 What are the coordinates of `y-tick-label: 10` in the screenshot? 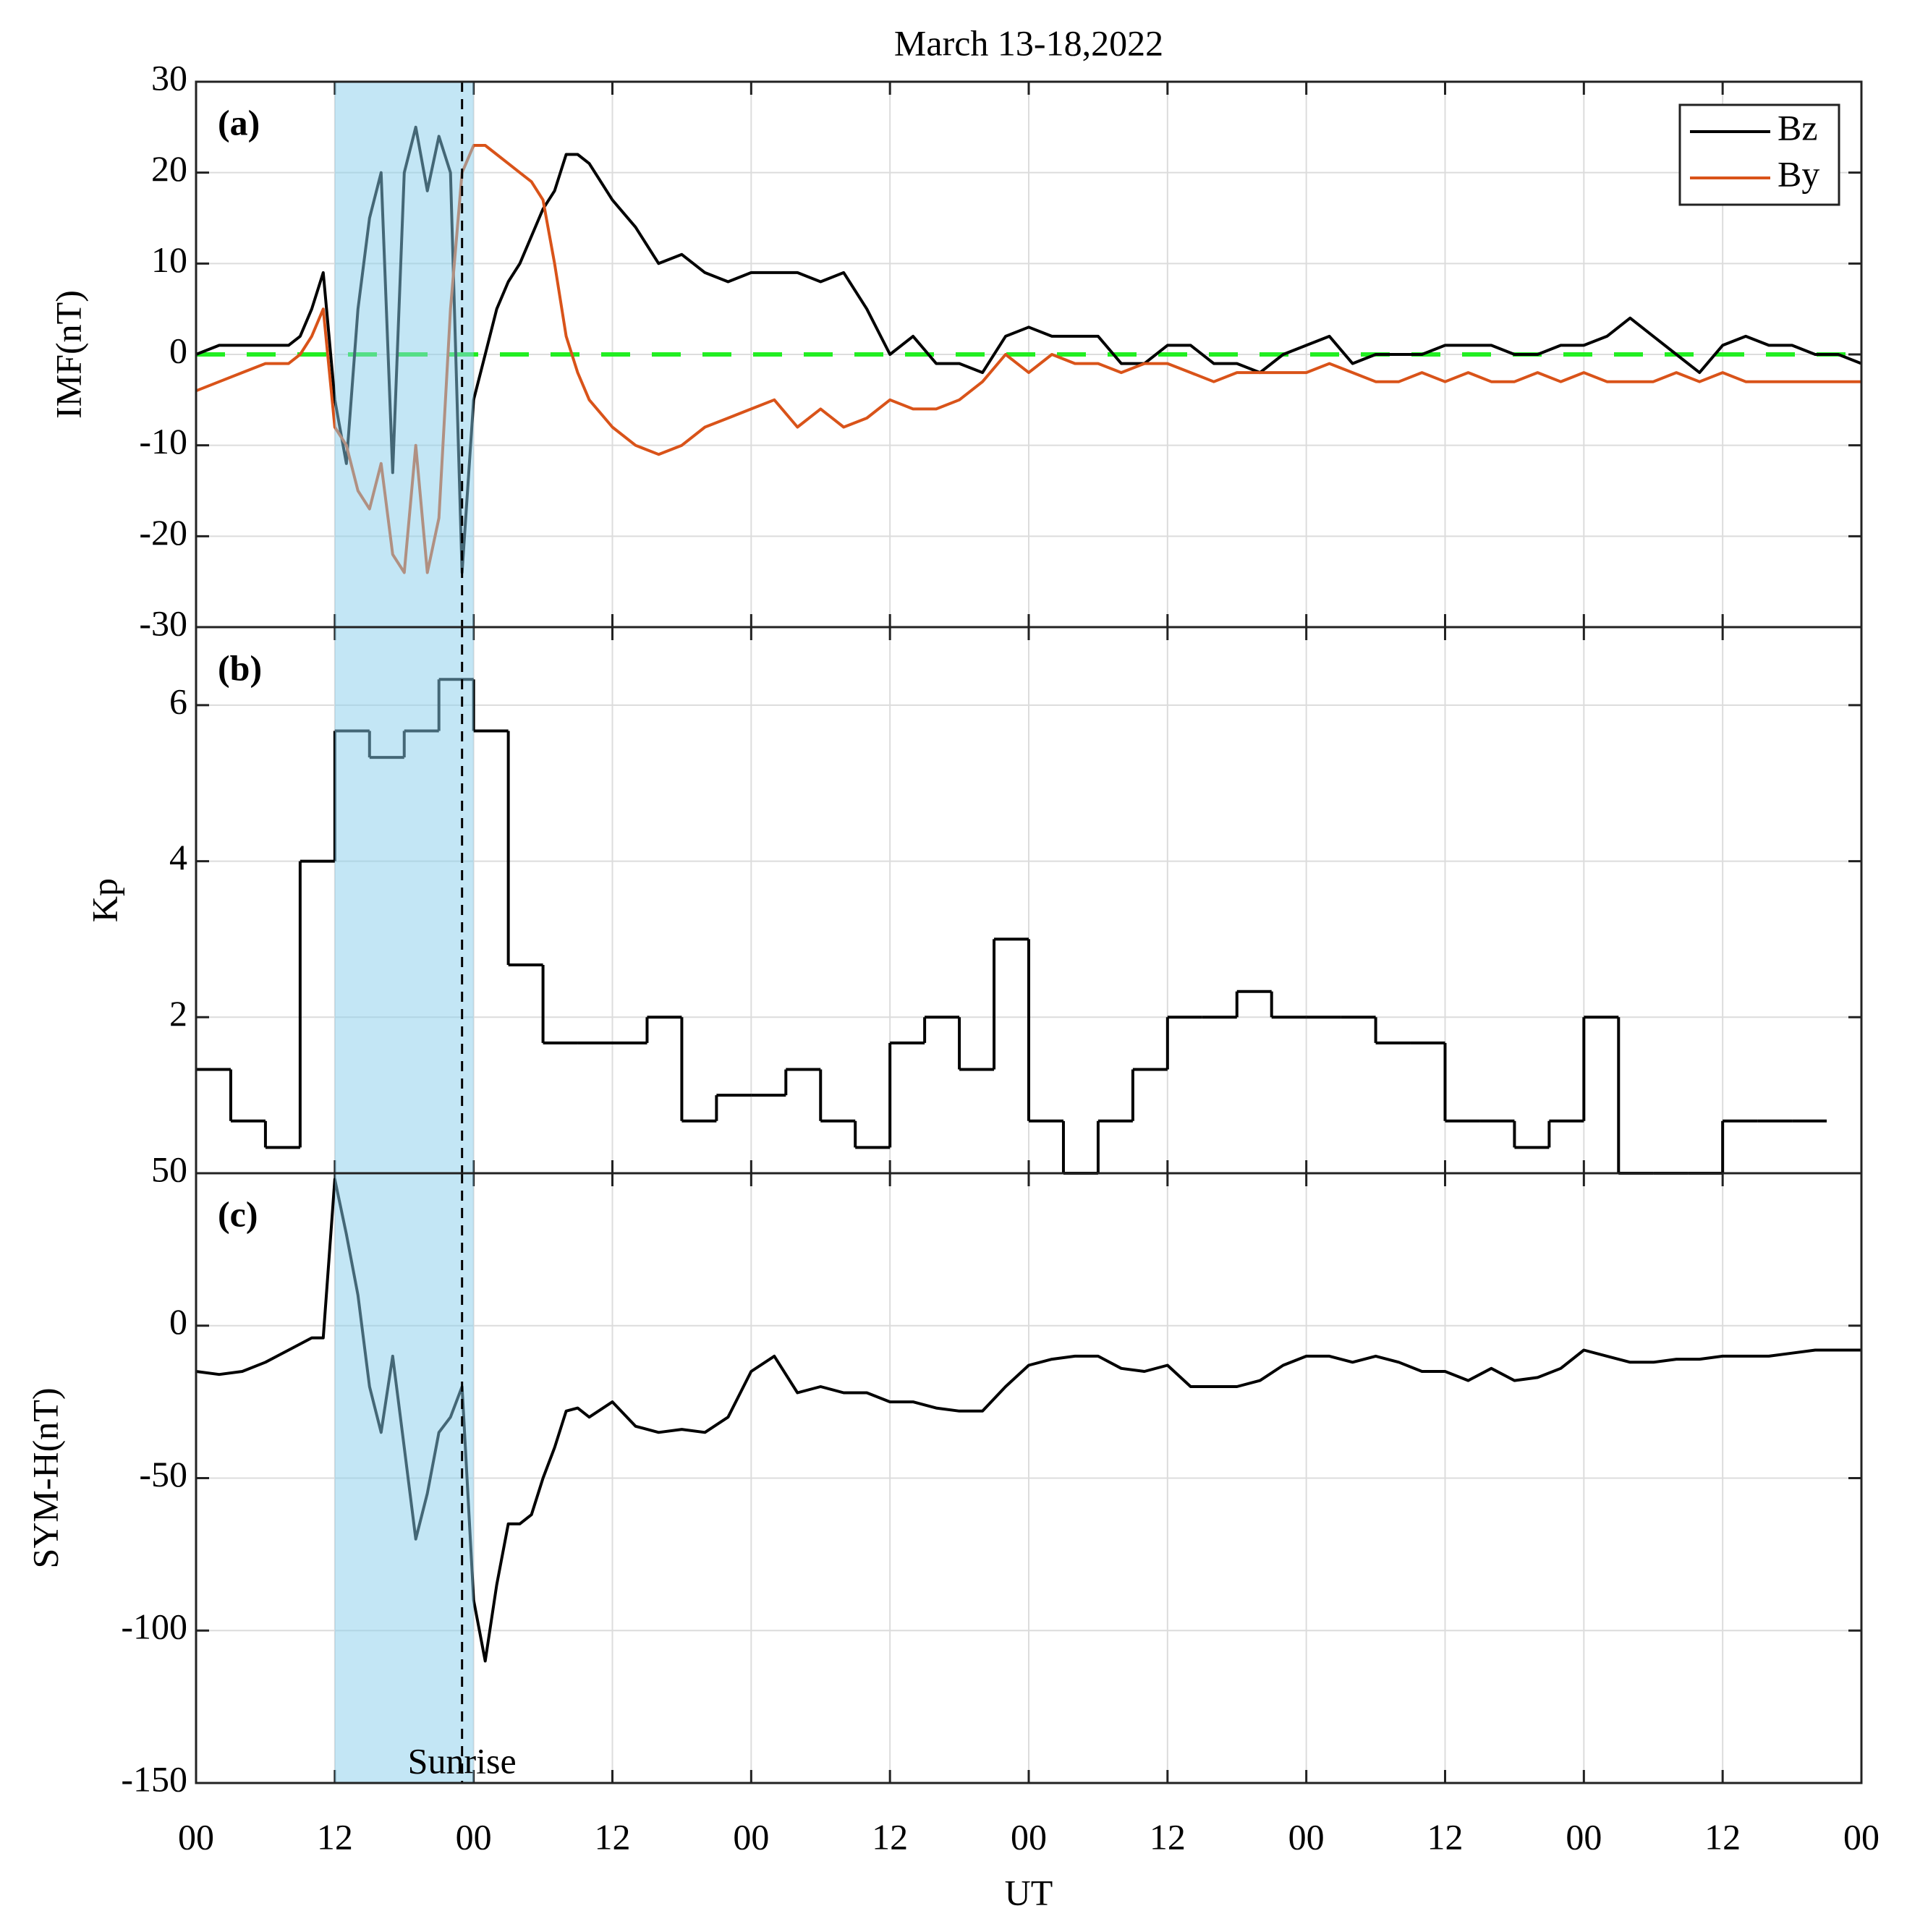 It's located at (169, 259).